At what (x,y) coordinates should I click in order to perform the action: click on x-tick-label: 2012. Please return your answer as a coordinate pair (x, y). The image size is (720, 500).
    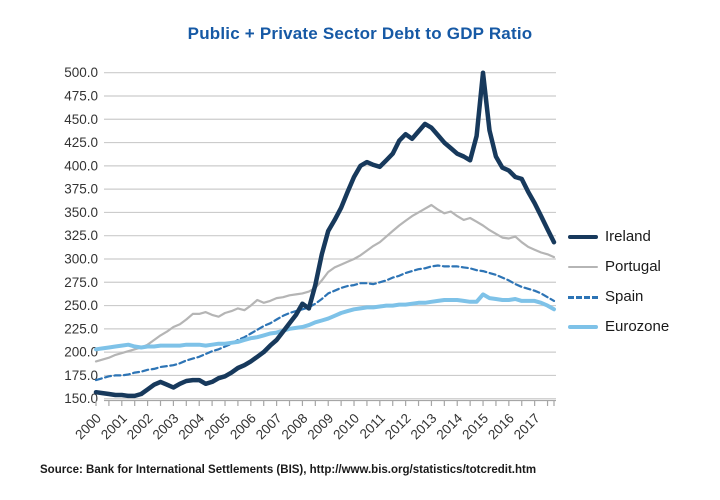
    Looking at the image, I should click on (398, 427).